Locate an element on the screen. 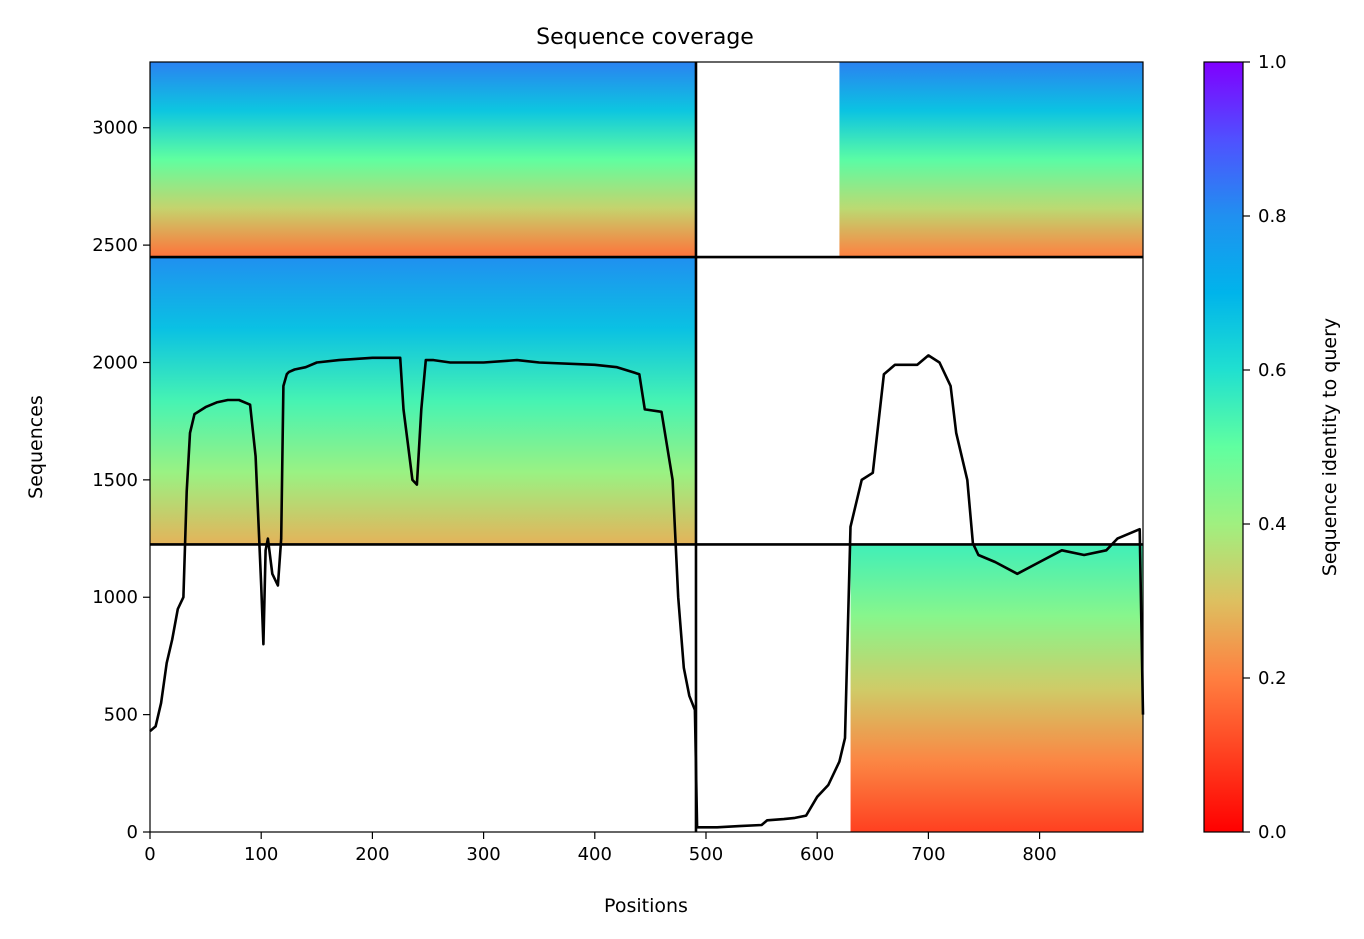 The height and width of the screenshot is (939, 1364). x-tick-label: 800 is located at coordinates (1039, 854).